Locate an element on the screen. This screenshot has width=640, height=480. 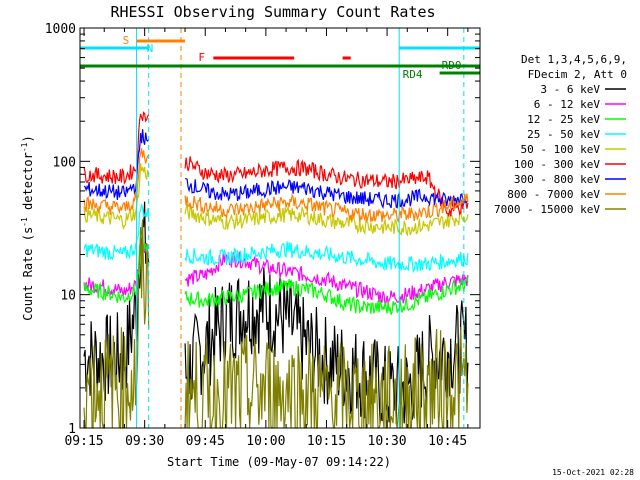
rd0-label: RD0 is located at coordinates (452, 65).